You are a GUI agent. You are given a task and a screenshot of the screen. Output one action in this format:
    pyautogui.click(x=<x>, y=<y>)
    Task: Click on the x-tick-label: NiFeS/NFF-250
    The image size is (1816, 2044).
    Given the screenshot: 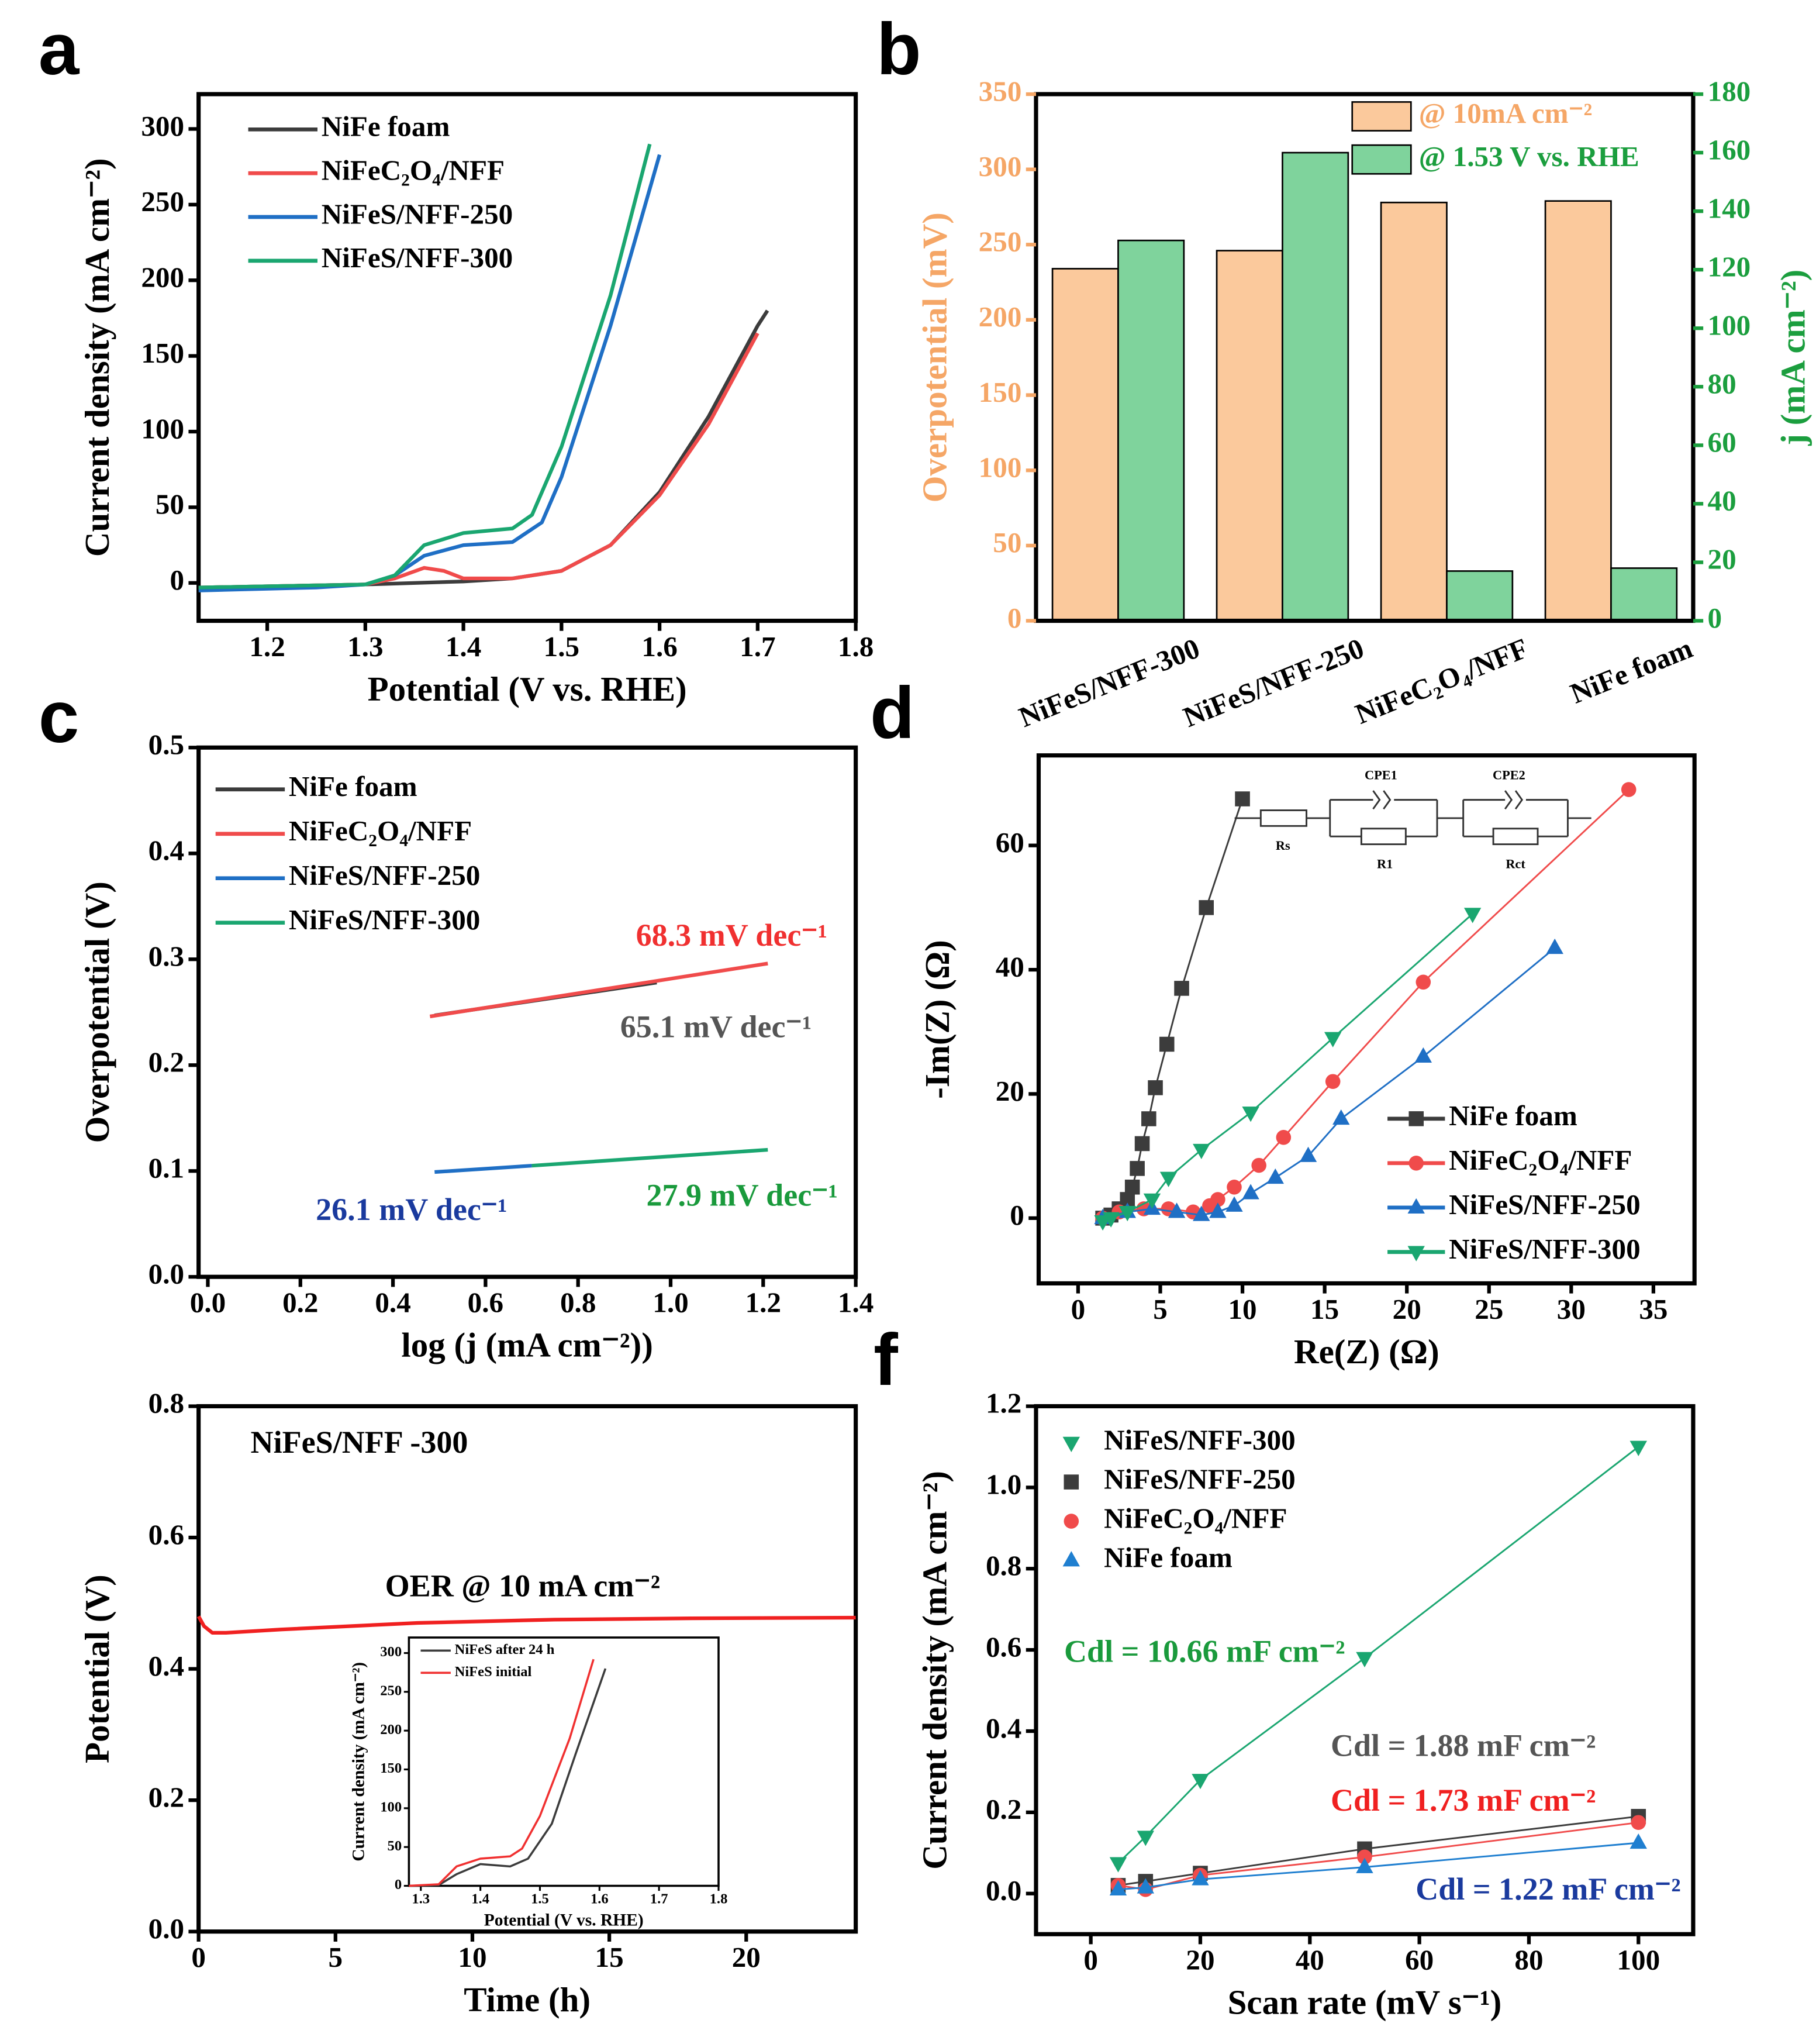 What is the action you would take?
    pyautogui.click(x=1273, y=683)
    